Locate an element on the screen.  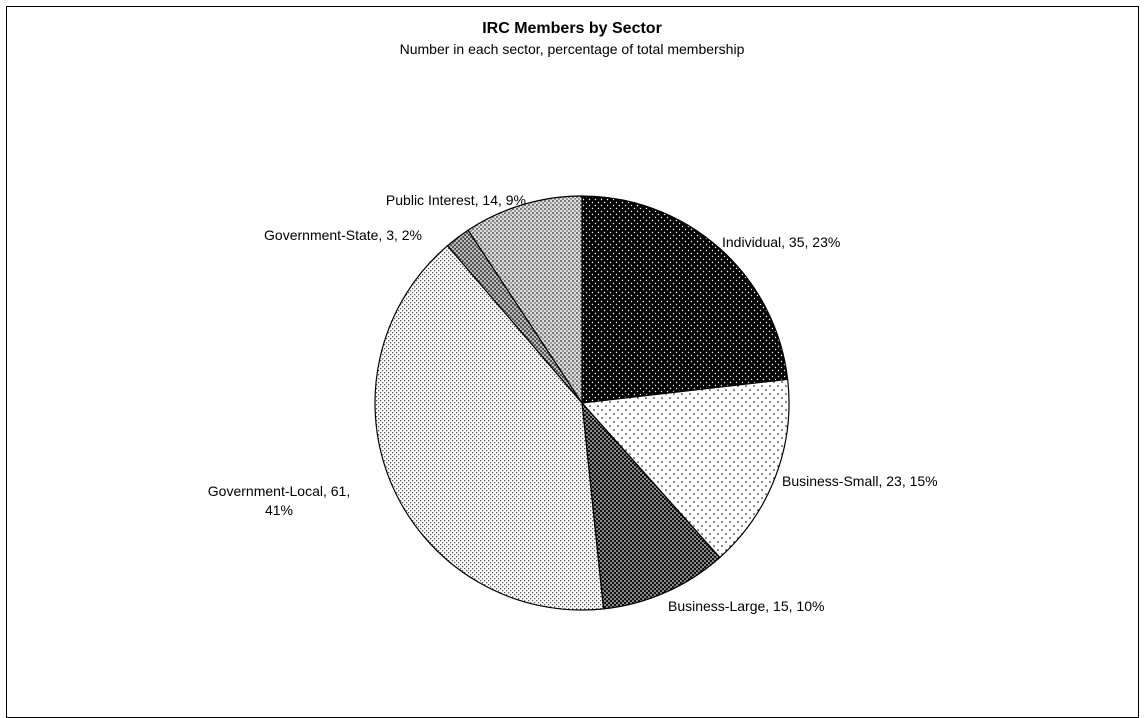
slice-label-public-interest: Public Interest, 14, 9% is located at coordinates (456, 200).